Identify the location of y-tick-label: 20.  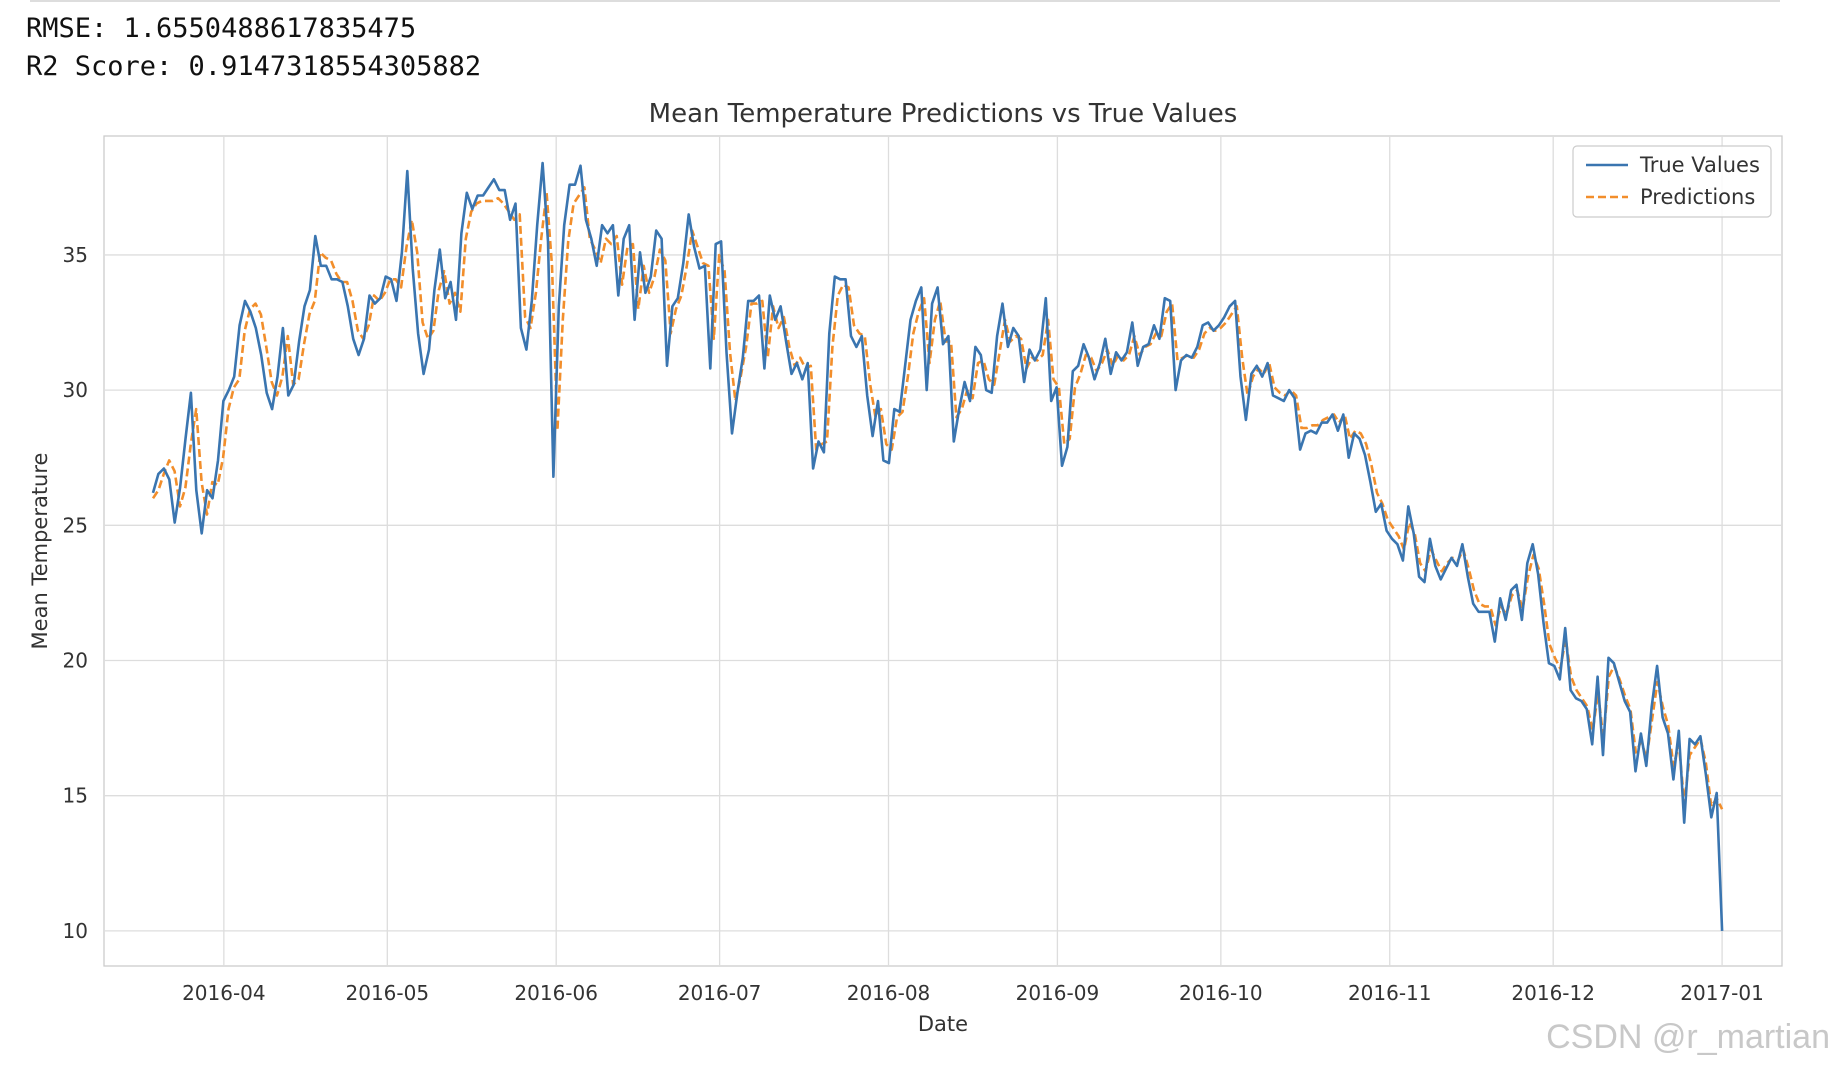
(75, 660).